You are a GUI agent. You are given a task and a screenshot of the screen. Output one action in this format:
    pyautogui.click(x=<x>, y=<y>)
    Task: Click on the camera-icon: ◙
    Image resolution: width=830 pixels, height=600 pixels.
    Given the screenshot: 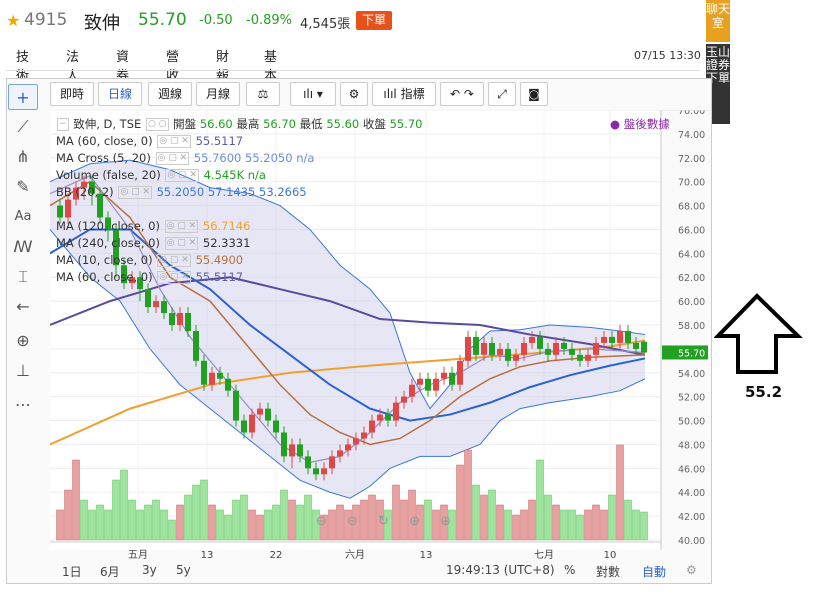 What is the action you would take?
    pyautogui.click(x=534, y=94)
    